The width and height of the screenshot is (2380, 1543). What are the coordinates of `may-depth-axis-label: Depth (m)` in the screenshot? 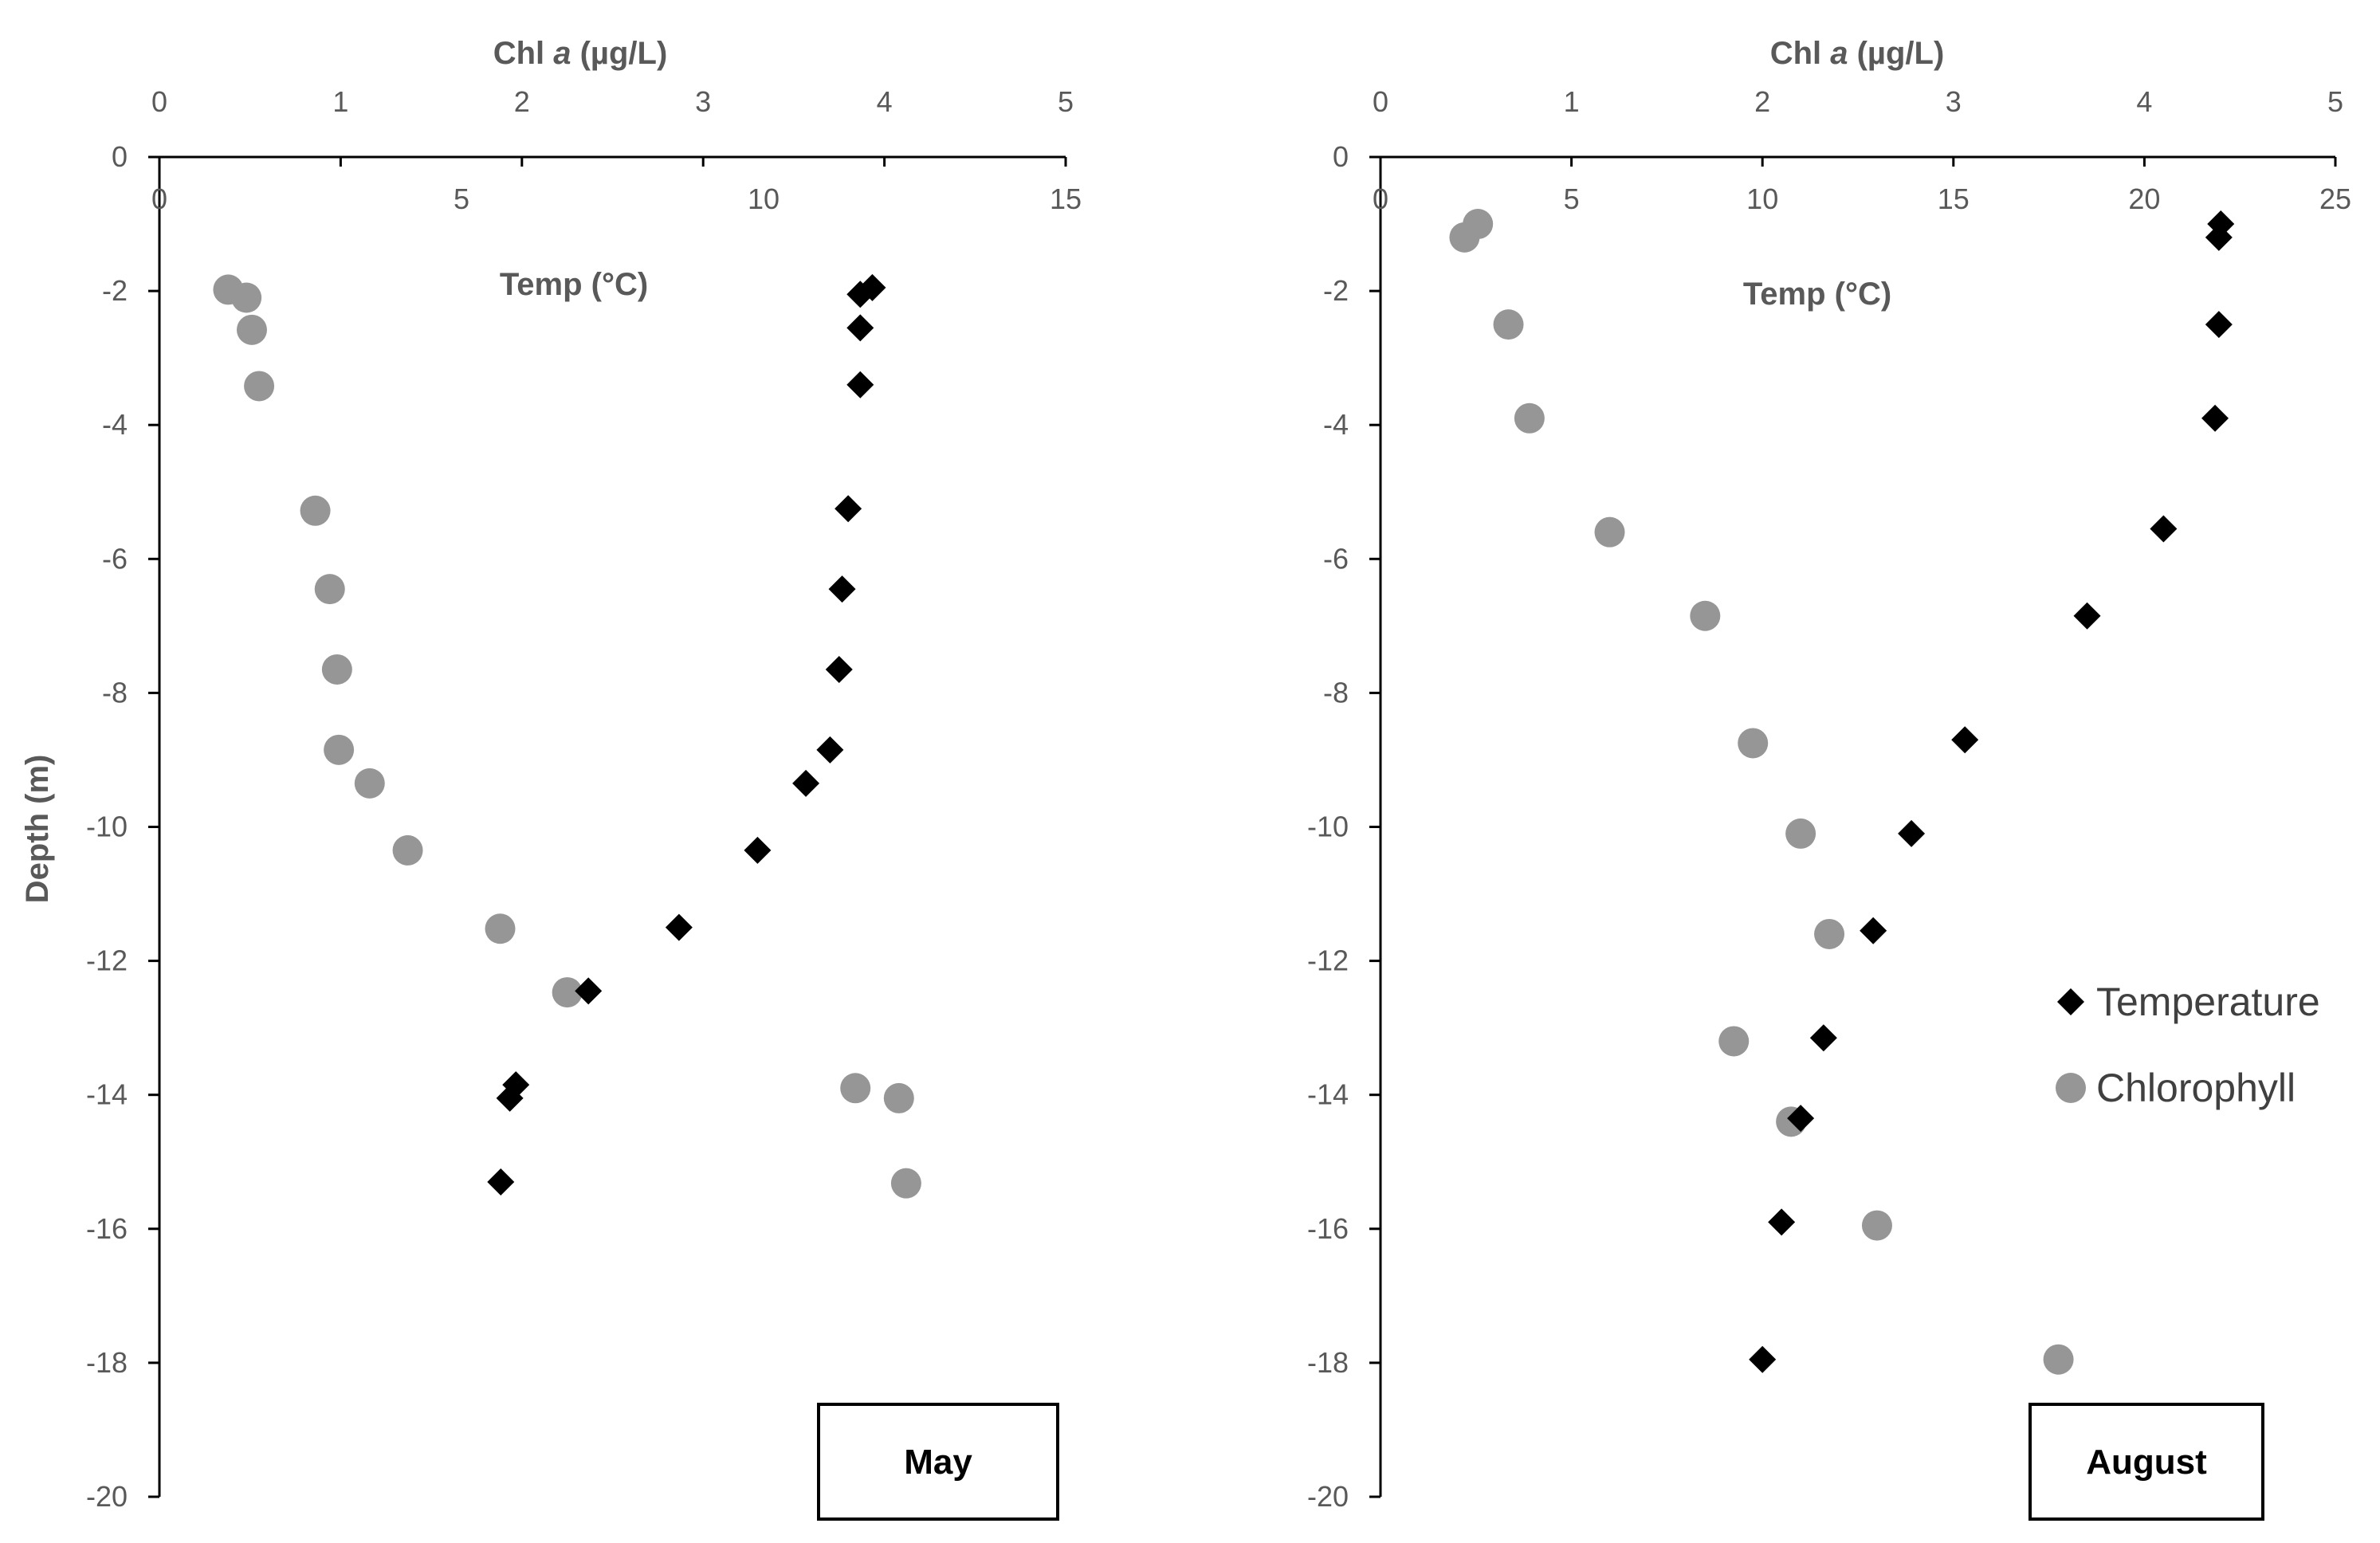 It's located at (37, 830).